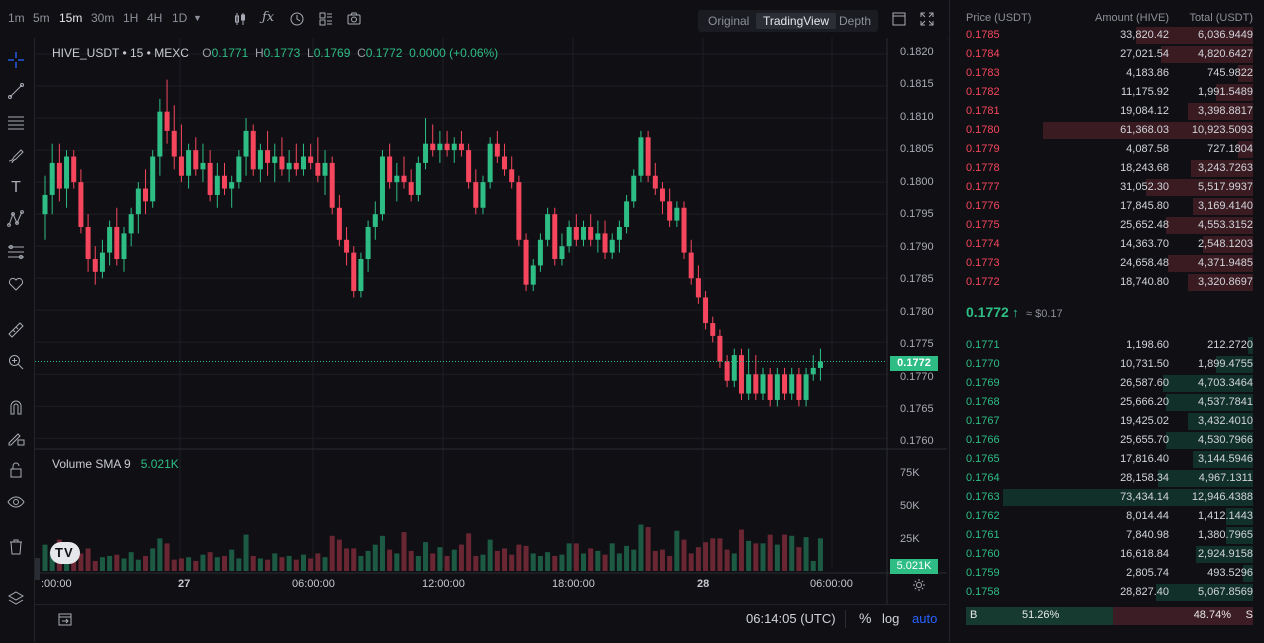 The image size is (1264, 643). What do you see at coordinates (103, 18) in the screenshot?
I see `interval-30m: 30m` at bounding box center [103, 18].